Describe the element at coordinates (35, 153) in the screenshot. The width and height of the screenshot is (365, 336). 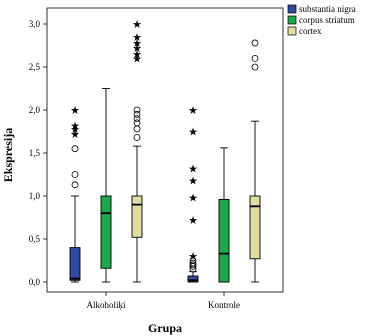
I see `y-tick-label: 1,5` at that location.